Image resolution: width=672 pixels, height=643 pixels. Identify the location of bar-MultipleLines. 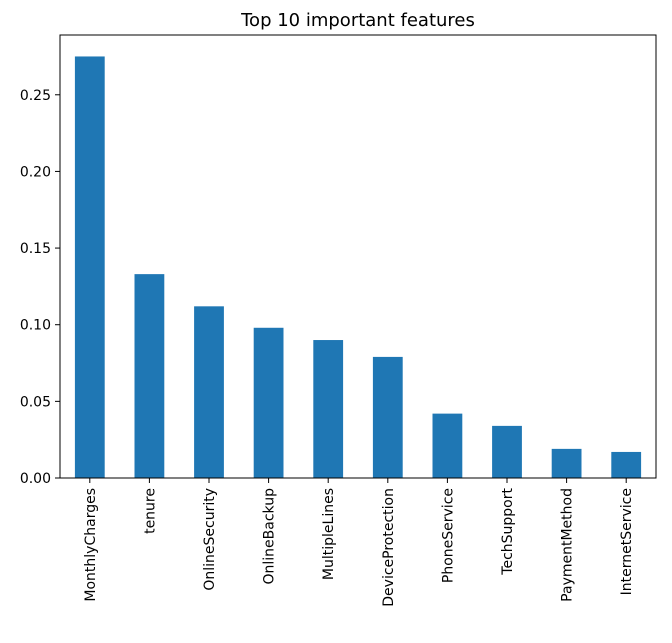
(328, 409).